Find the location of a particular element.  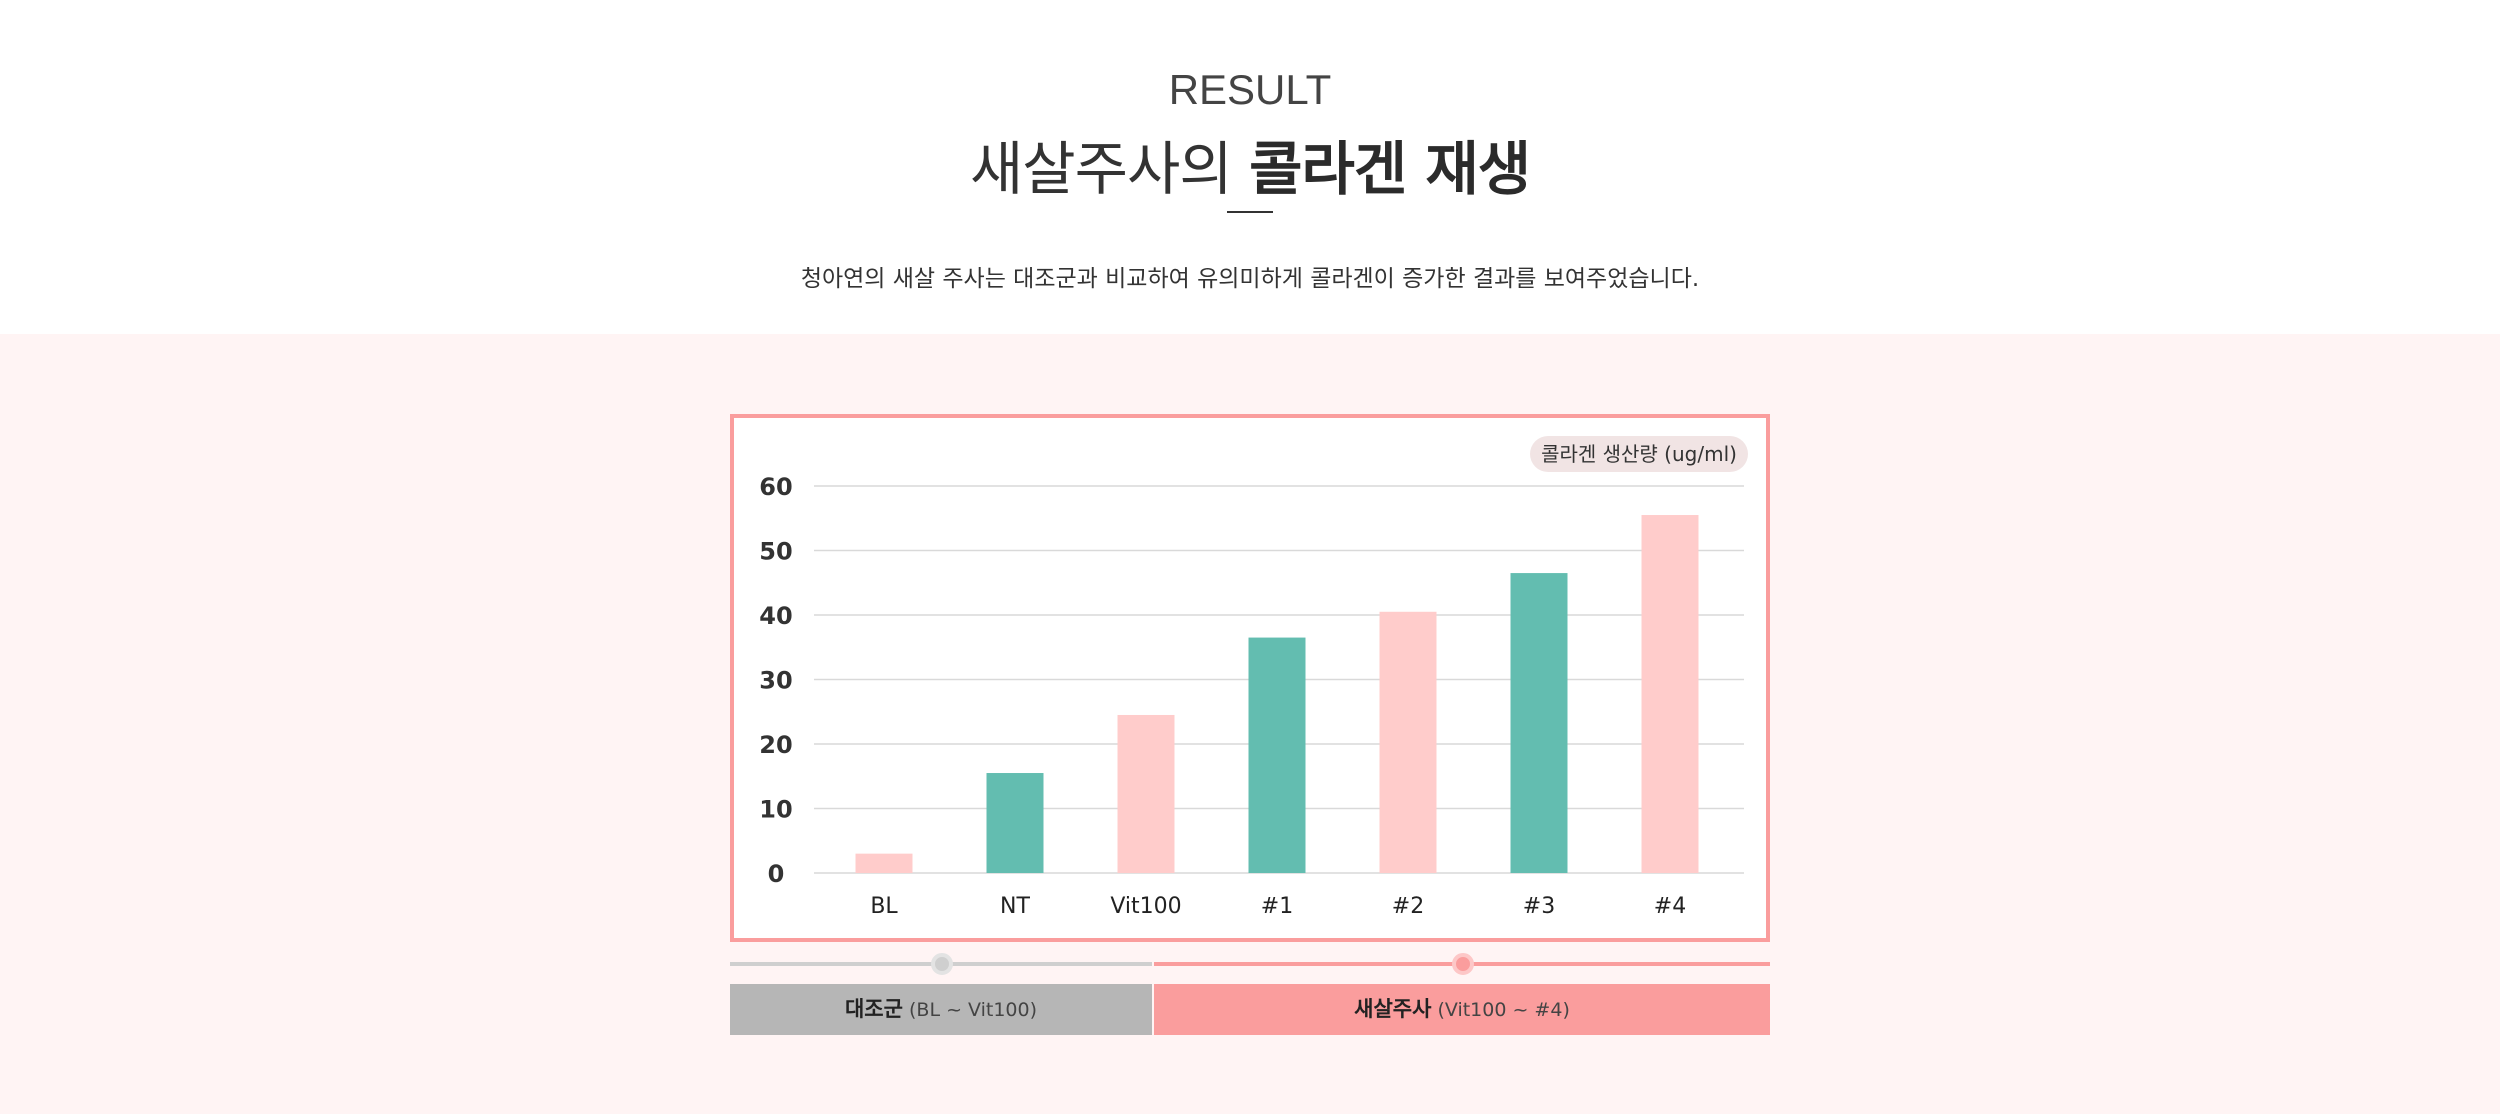

title-bold: 콜라겐 재생 is located at coordinates (1390, 169).